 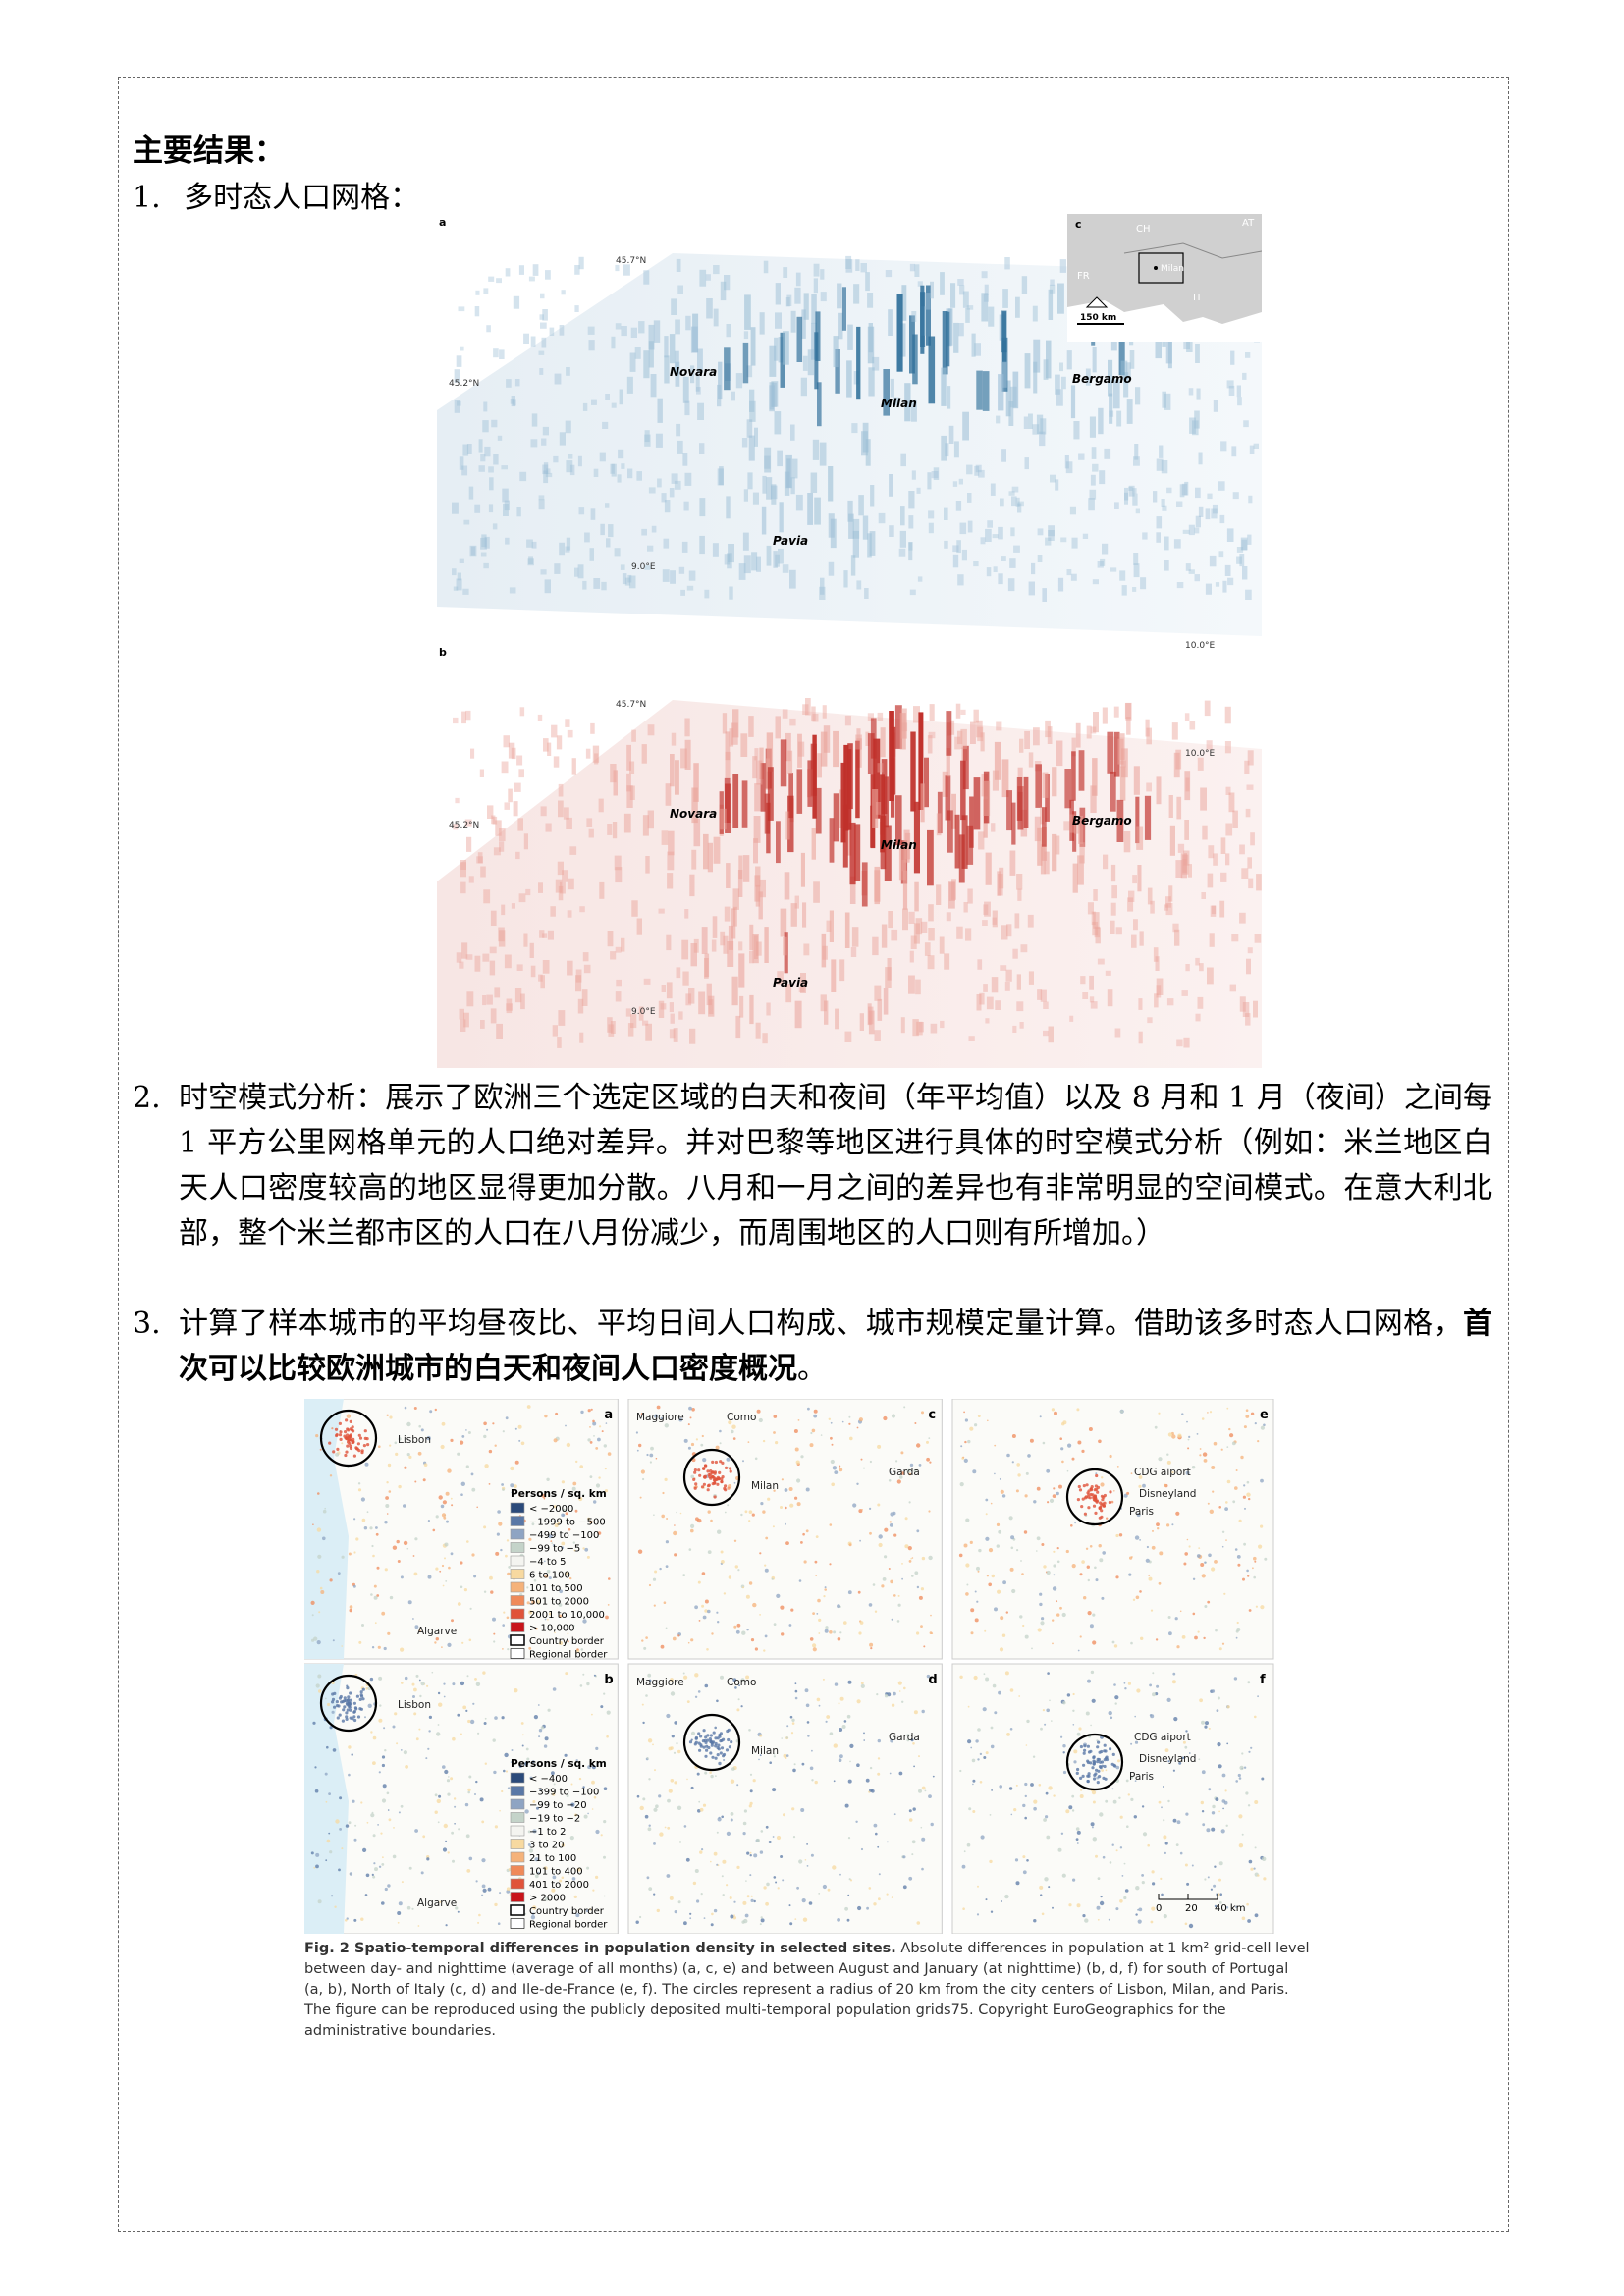 What do you see at coordinates (790, 541) in the screenshot?
I see `city-label-pavia-a: Pavia` at bounding box center [790, 541].